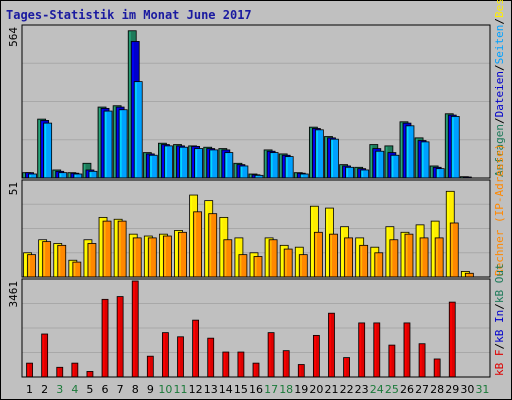 The width and height of the screenshot is (512, 400). What do you see at coordinates (120, 389) in the screenshot?
I see `x-tick-label: 7` at bounding box center [120, 389].